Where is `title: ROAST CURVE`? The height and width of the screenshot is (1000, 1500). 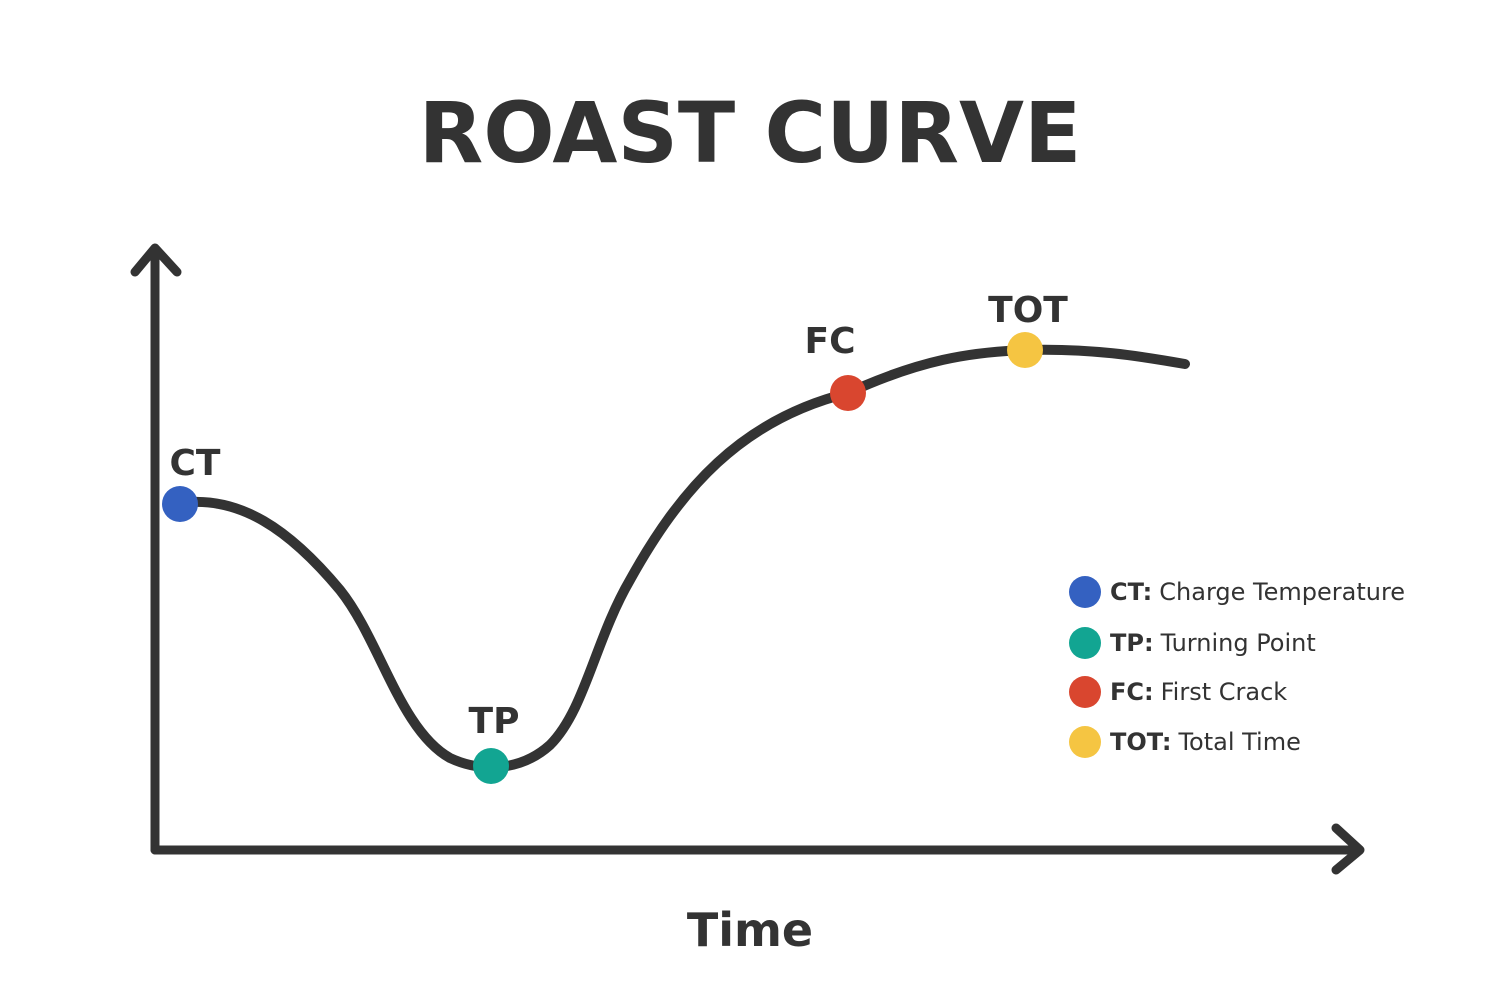
title: ROAST CURVE is located at coordinates (750, 133).